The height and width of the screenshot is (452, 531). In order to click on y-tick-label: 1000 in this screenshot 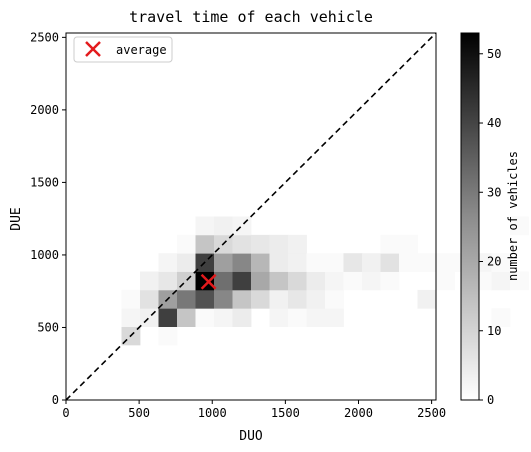, I will do `click(44, 255)`.